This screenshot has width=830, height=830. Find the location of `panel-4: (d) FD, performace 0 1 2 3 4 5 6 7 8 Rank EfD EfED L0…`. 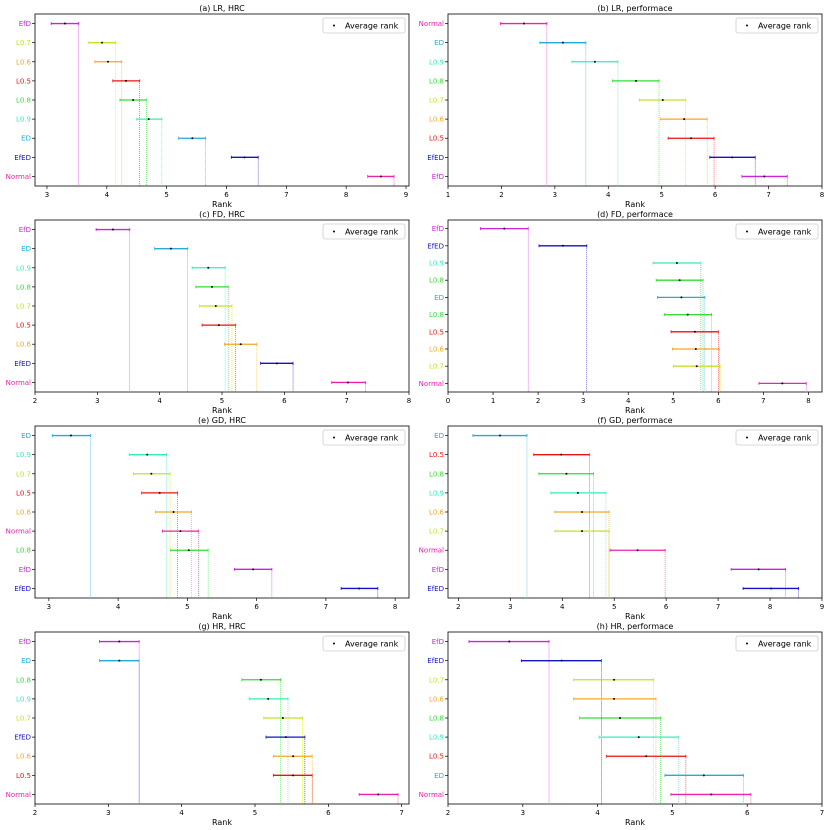

panel-4: (d) FD, performace 0 1 2 3 4 5 6 7 8 Rank EfD EfED L0… is located at coordinates (621, 312).